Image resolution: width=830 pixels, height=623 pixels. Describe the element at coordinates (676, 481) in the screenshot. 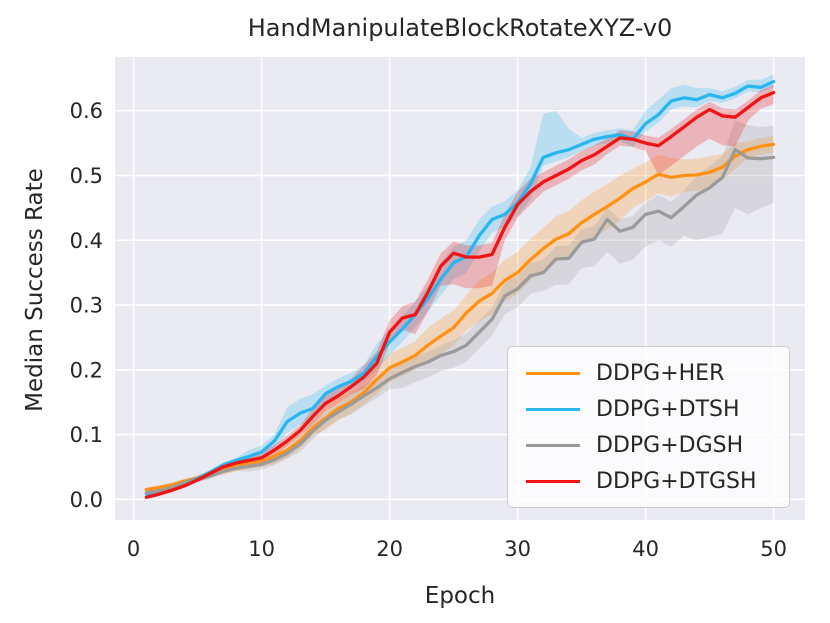

I see `legend-label: DDPG+DTGSH` at that location.